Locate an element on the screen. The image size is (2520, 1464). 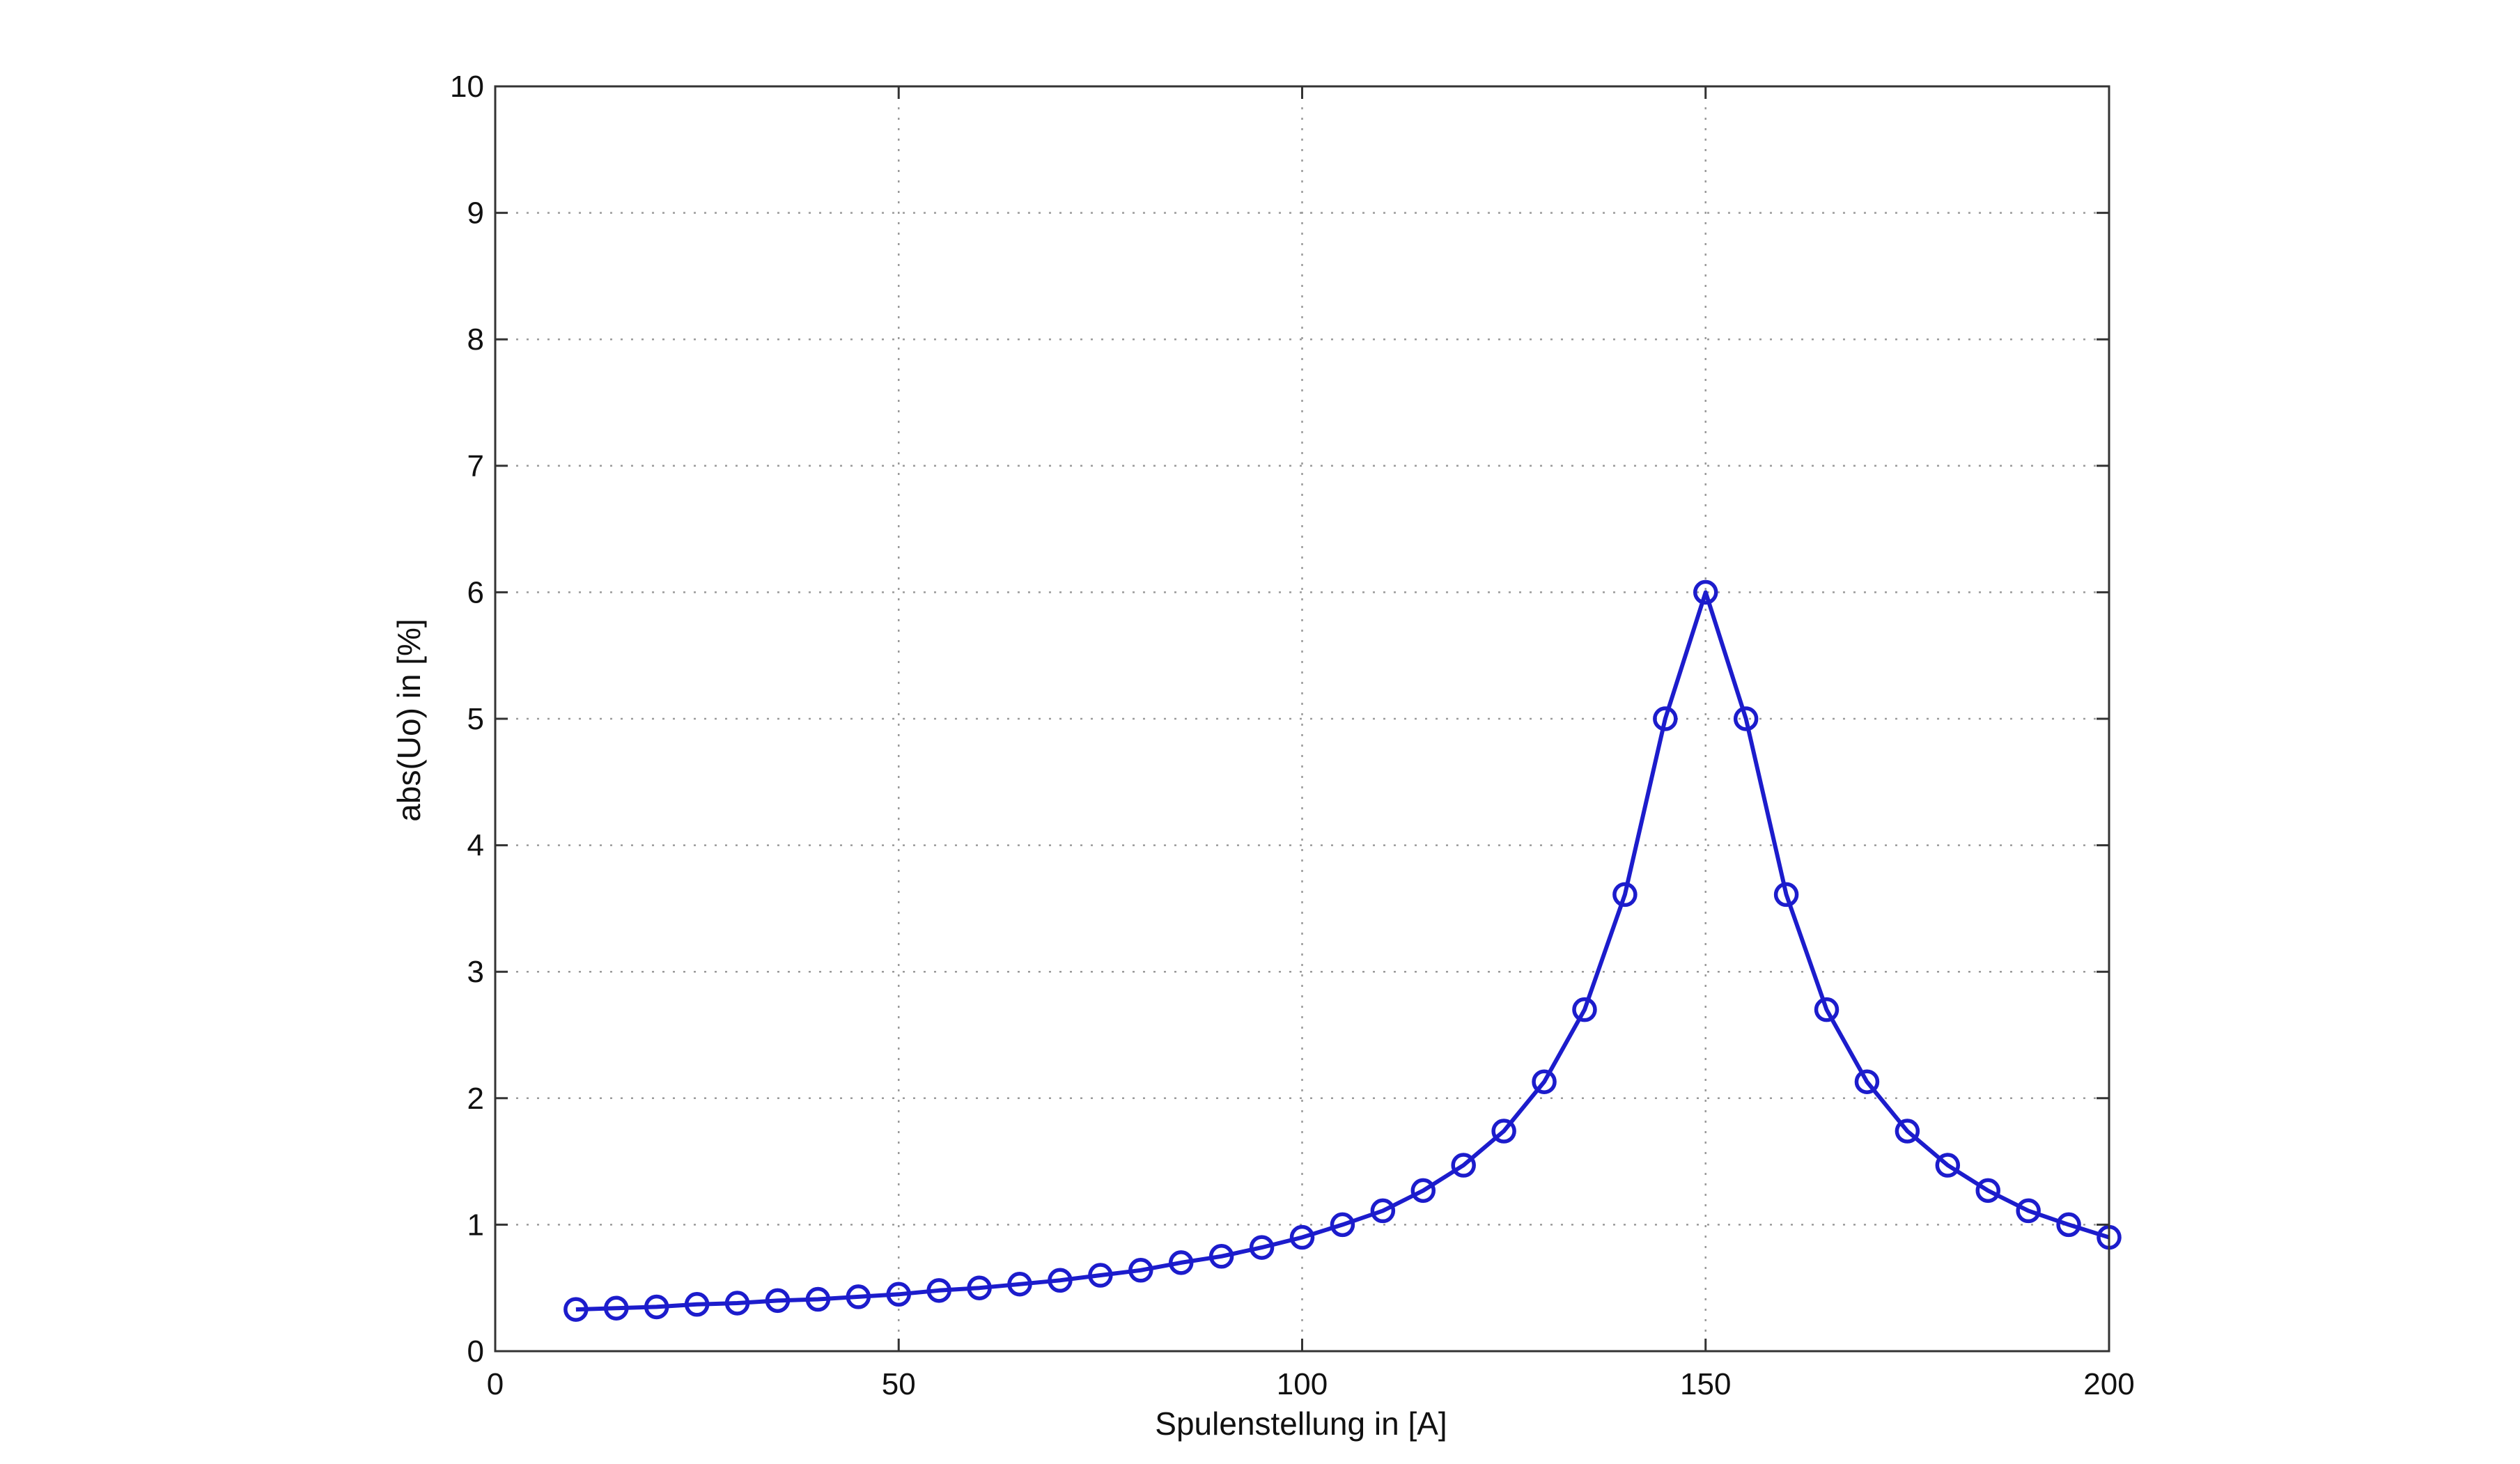
y-tick-label: 2 is located at coordinates (475, 1099).